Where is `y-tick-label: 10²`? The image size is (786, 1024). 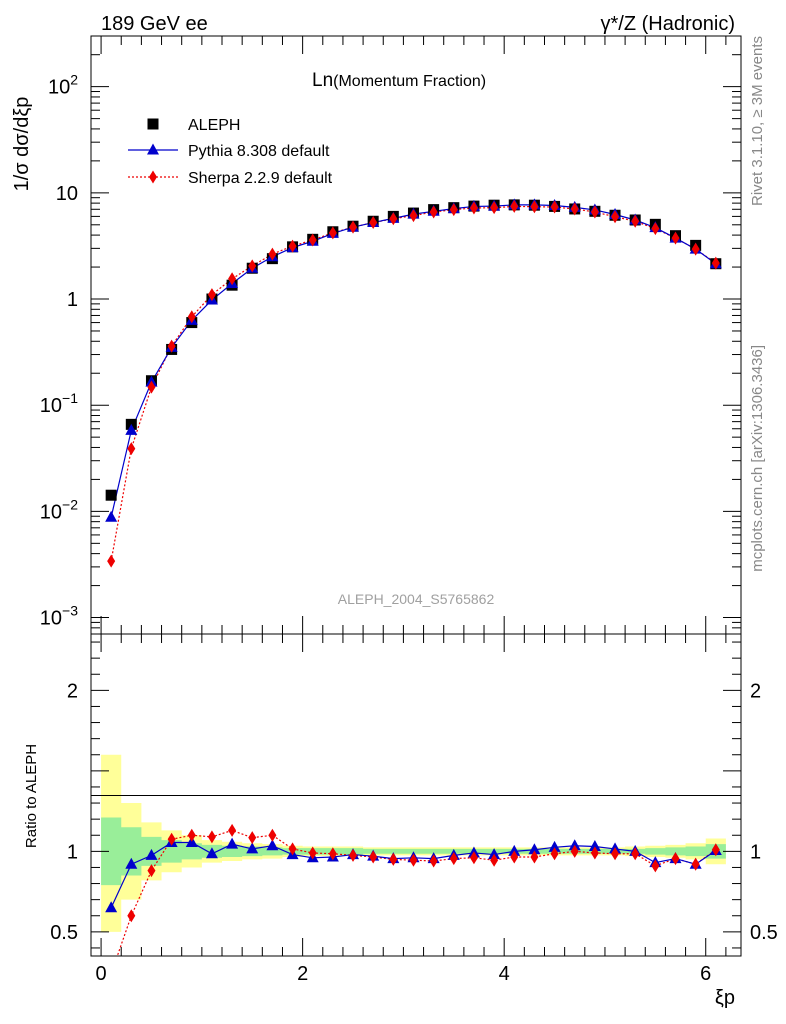
y-tick-label: 10² is located at coordinates (63, 85).